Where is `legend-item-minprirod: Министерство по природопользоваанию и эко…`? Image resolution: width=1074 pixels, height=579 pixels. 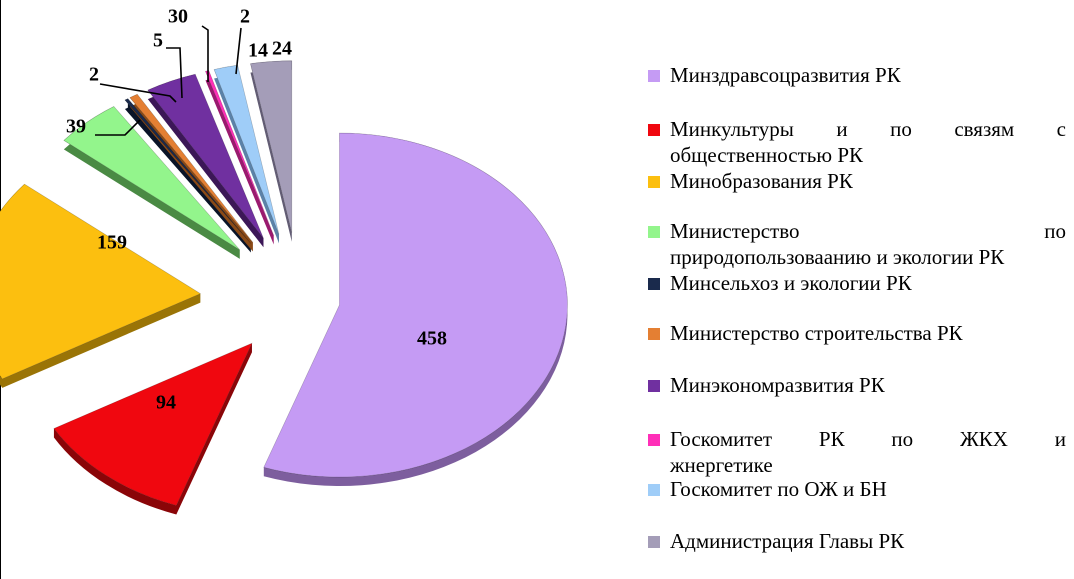 legend-item-minprirod: Министерство по природопользоваанию и эко… is located at coordinates (857, 244).